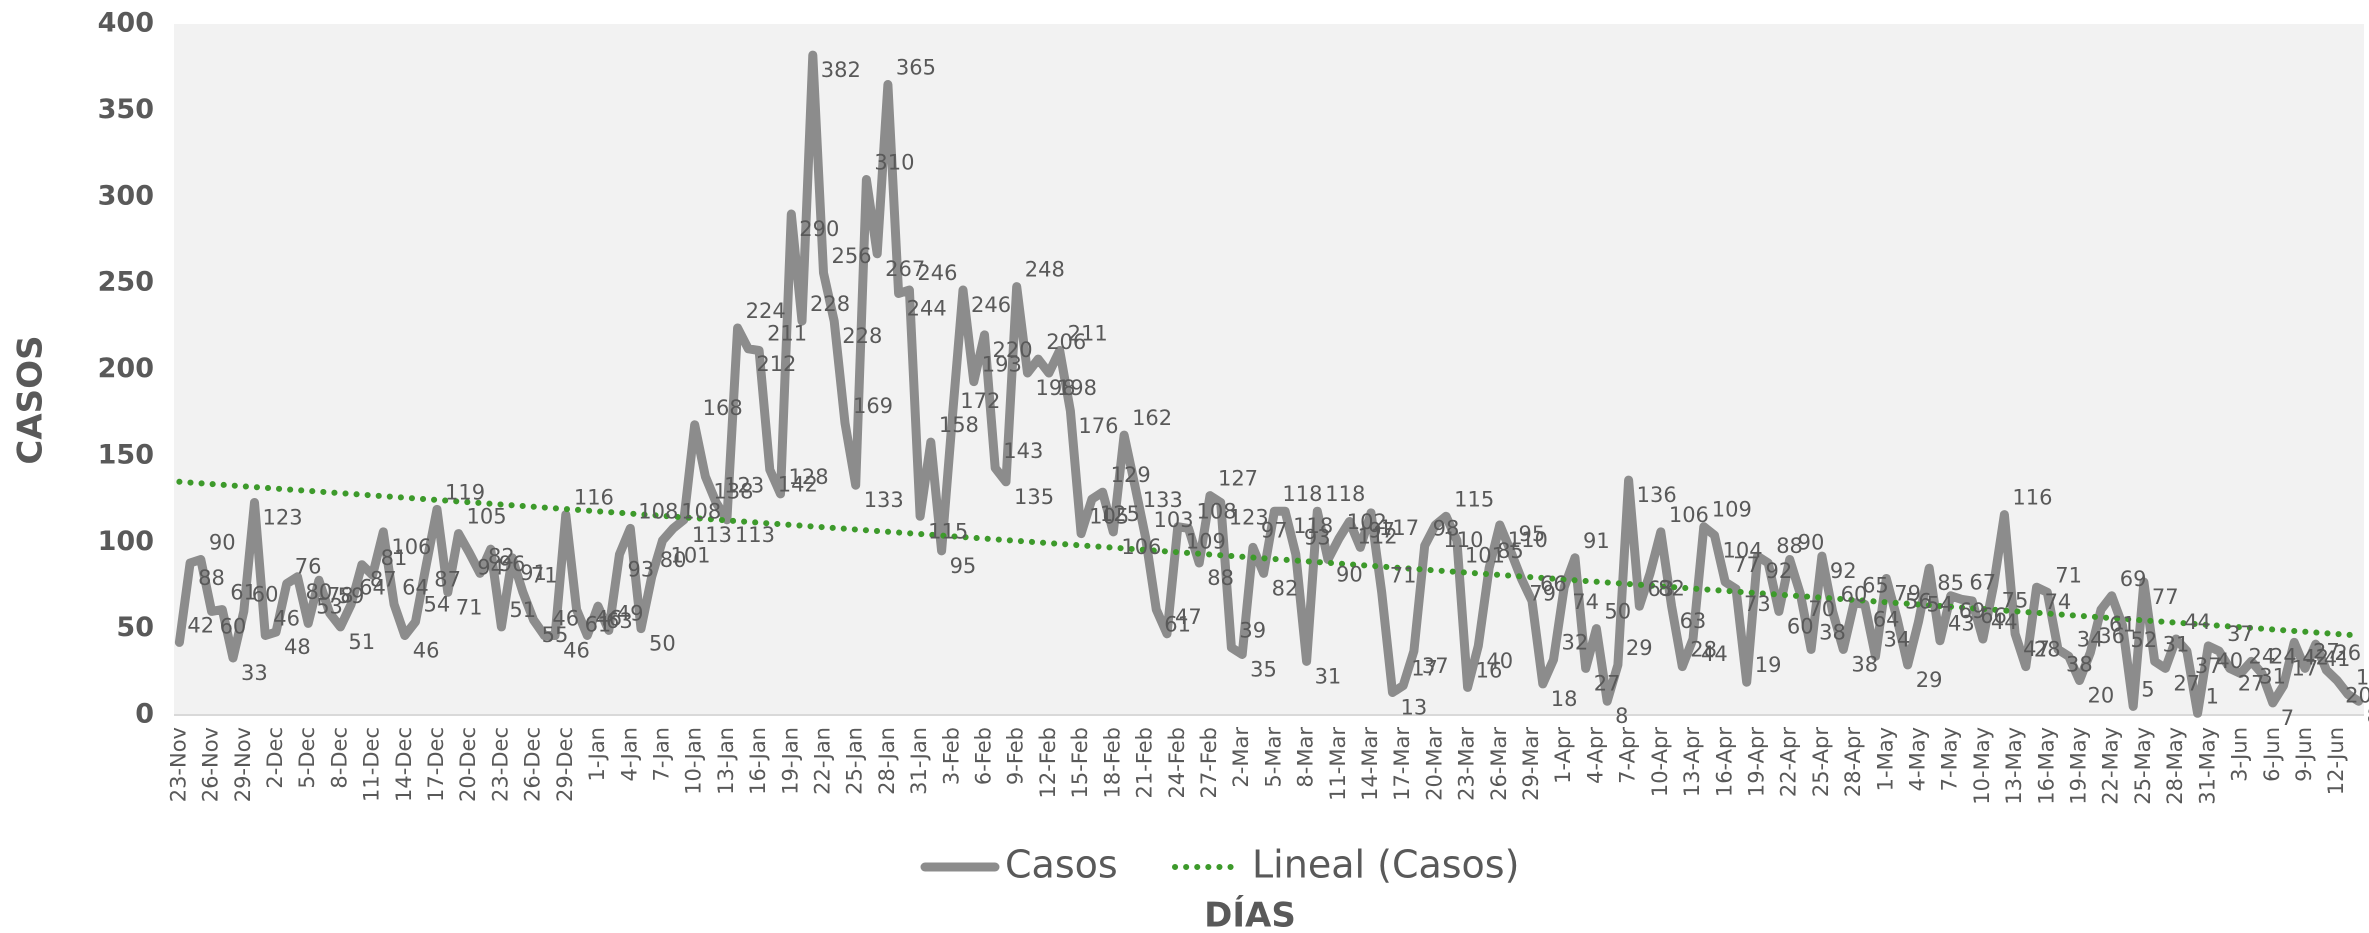  Describe the element at coordinates (2165, 597) in the screenshot. I see `data-label: 77` at that location.